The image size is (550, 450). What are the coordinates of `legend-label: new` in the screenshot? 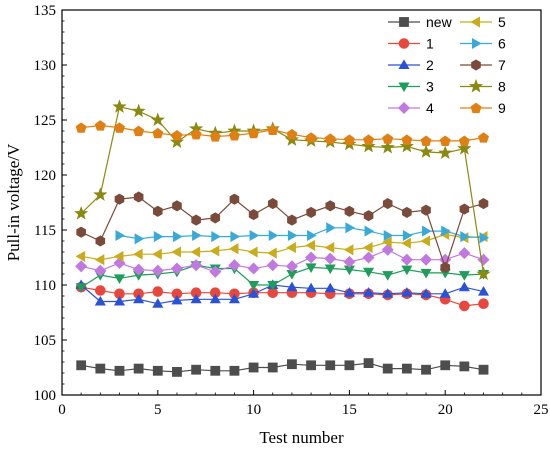 It's located at (439, 22).